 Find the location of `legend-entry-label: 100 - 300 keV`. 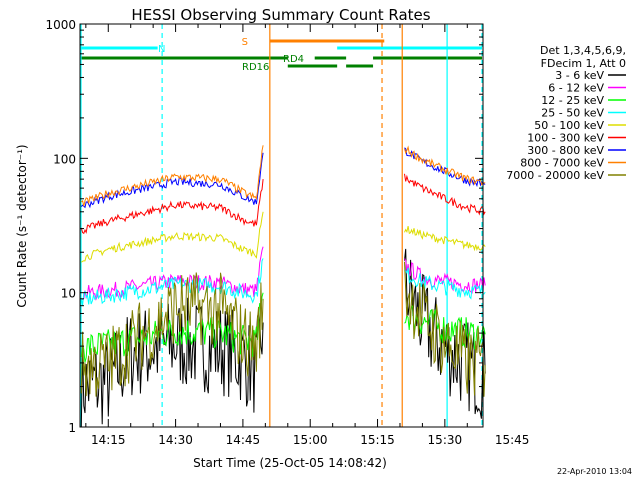

legend-entry-label: 100 - 300 keV is located at coordinates (565, 138).